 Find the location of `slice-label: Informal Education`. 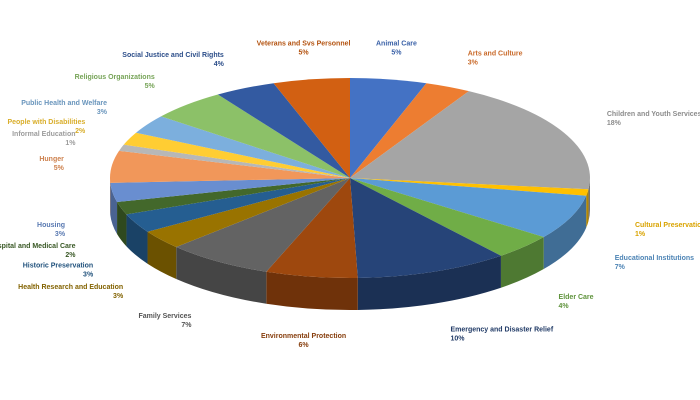

slice-label: Informal Education is located at coordinates (43, 134).